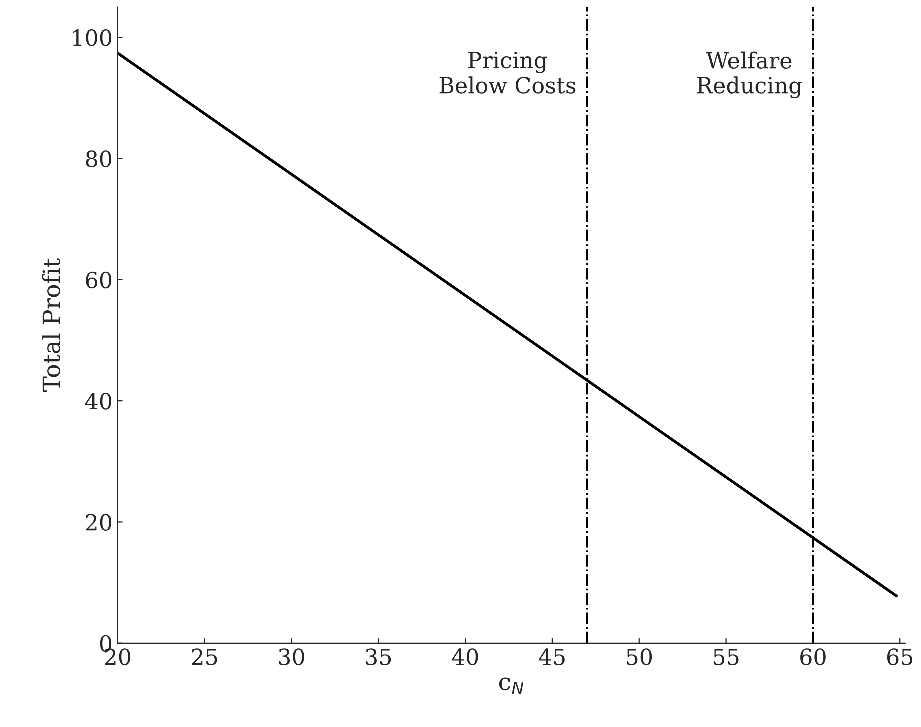 This screenshot has width=921, height=727. Describe the element at coordinates (813, 657) in the screenshot. I see `x-tick-label: 60` at that location.